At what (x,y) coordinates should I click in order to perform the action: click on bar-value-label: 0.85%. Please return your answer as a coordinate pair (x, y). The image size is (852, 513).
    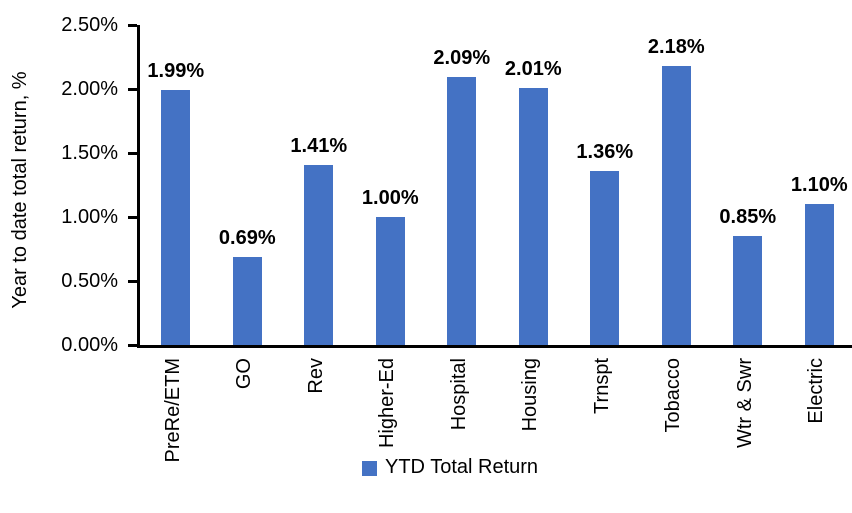
    Looking at the image, I should click on (748, 217).